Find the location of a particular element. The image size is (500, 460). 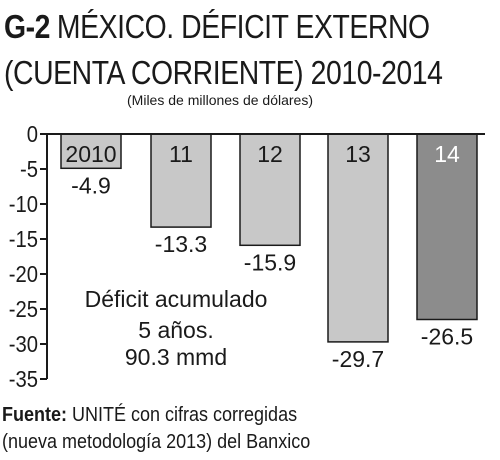

title-line-1: G-2 MÉXICO. DÉFICIT EXTERNO is located at coordinates (217, 27).